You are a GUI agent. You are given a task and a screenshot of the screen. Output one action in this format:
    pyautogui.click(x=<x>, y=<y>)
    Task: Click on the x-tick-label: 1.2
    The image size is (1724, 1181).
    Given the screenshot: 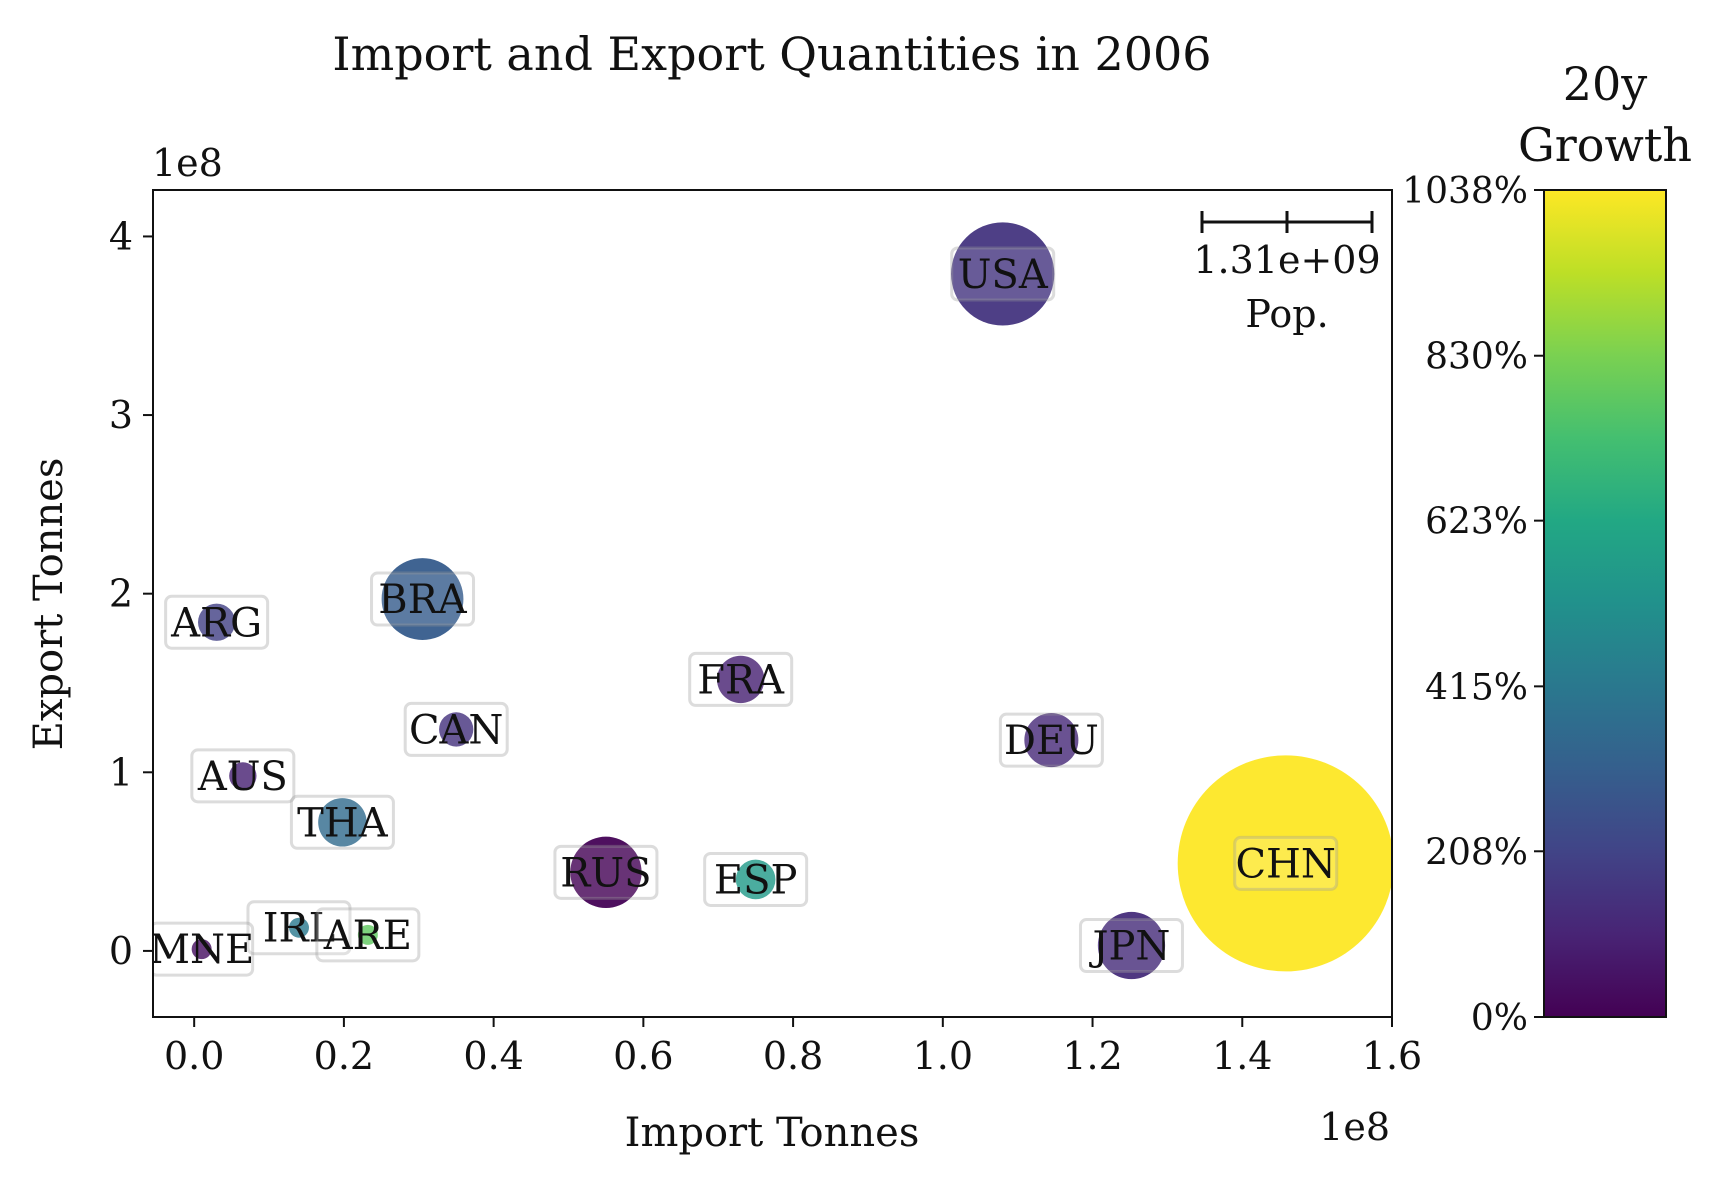 What is the action you would take?
    pyautogui.click(x=1092, y=1056)
    